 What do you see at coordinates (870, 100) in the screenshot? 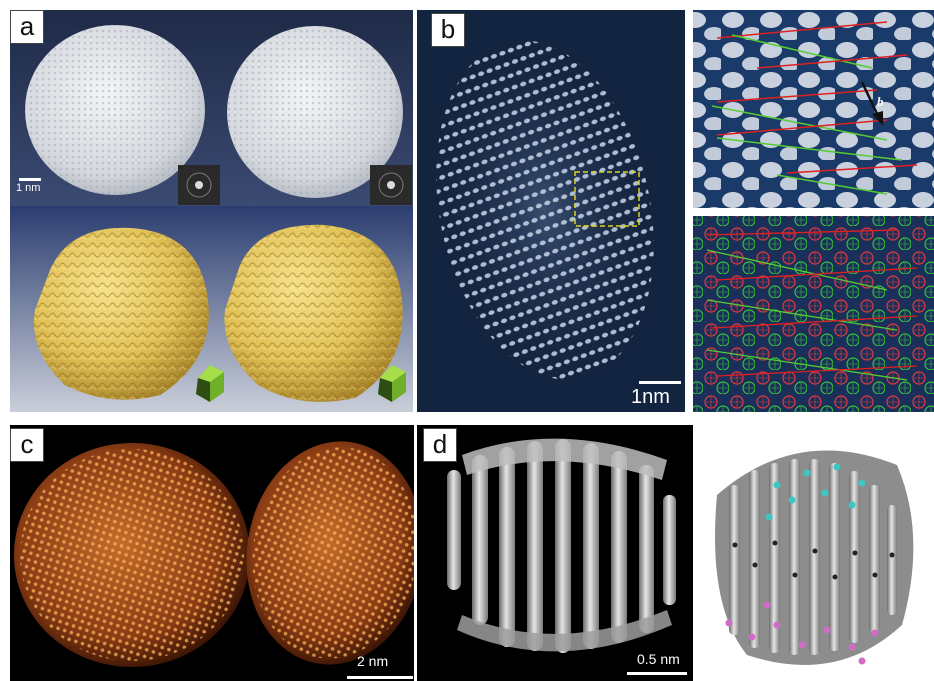
I see `arrow-b-icon` at bounding box center [870, 100].